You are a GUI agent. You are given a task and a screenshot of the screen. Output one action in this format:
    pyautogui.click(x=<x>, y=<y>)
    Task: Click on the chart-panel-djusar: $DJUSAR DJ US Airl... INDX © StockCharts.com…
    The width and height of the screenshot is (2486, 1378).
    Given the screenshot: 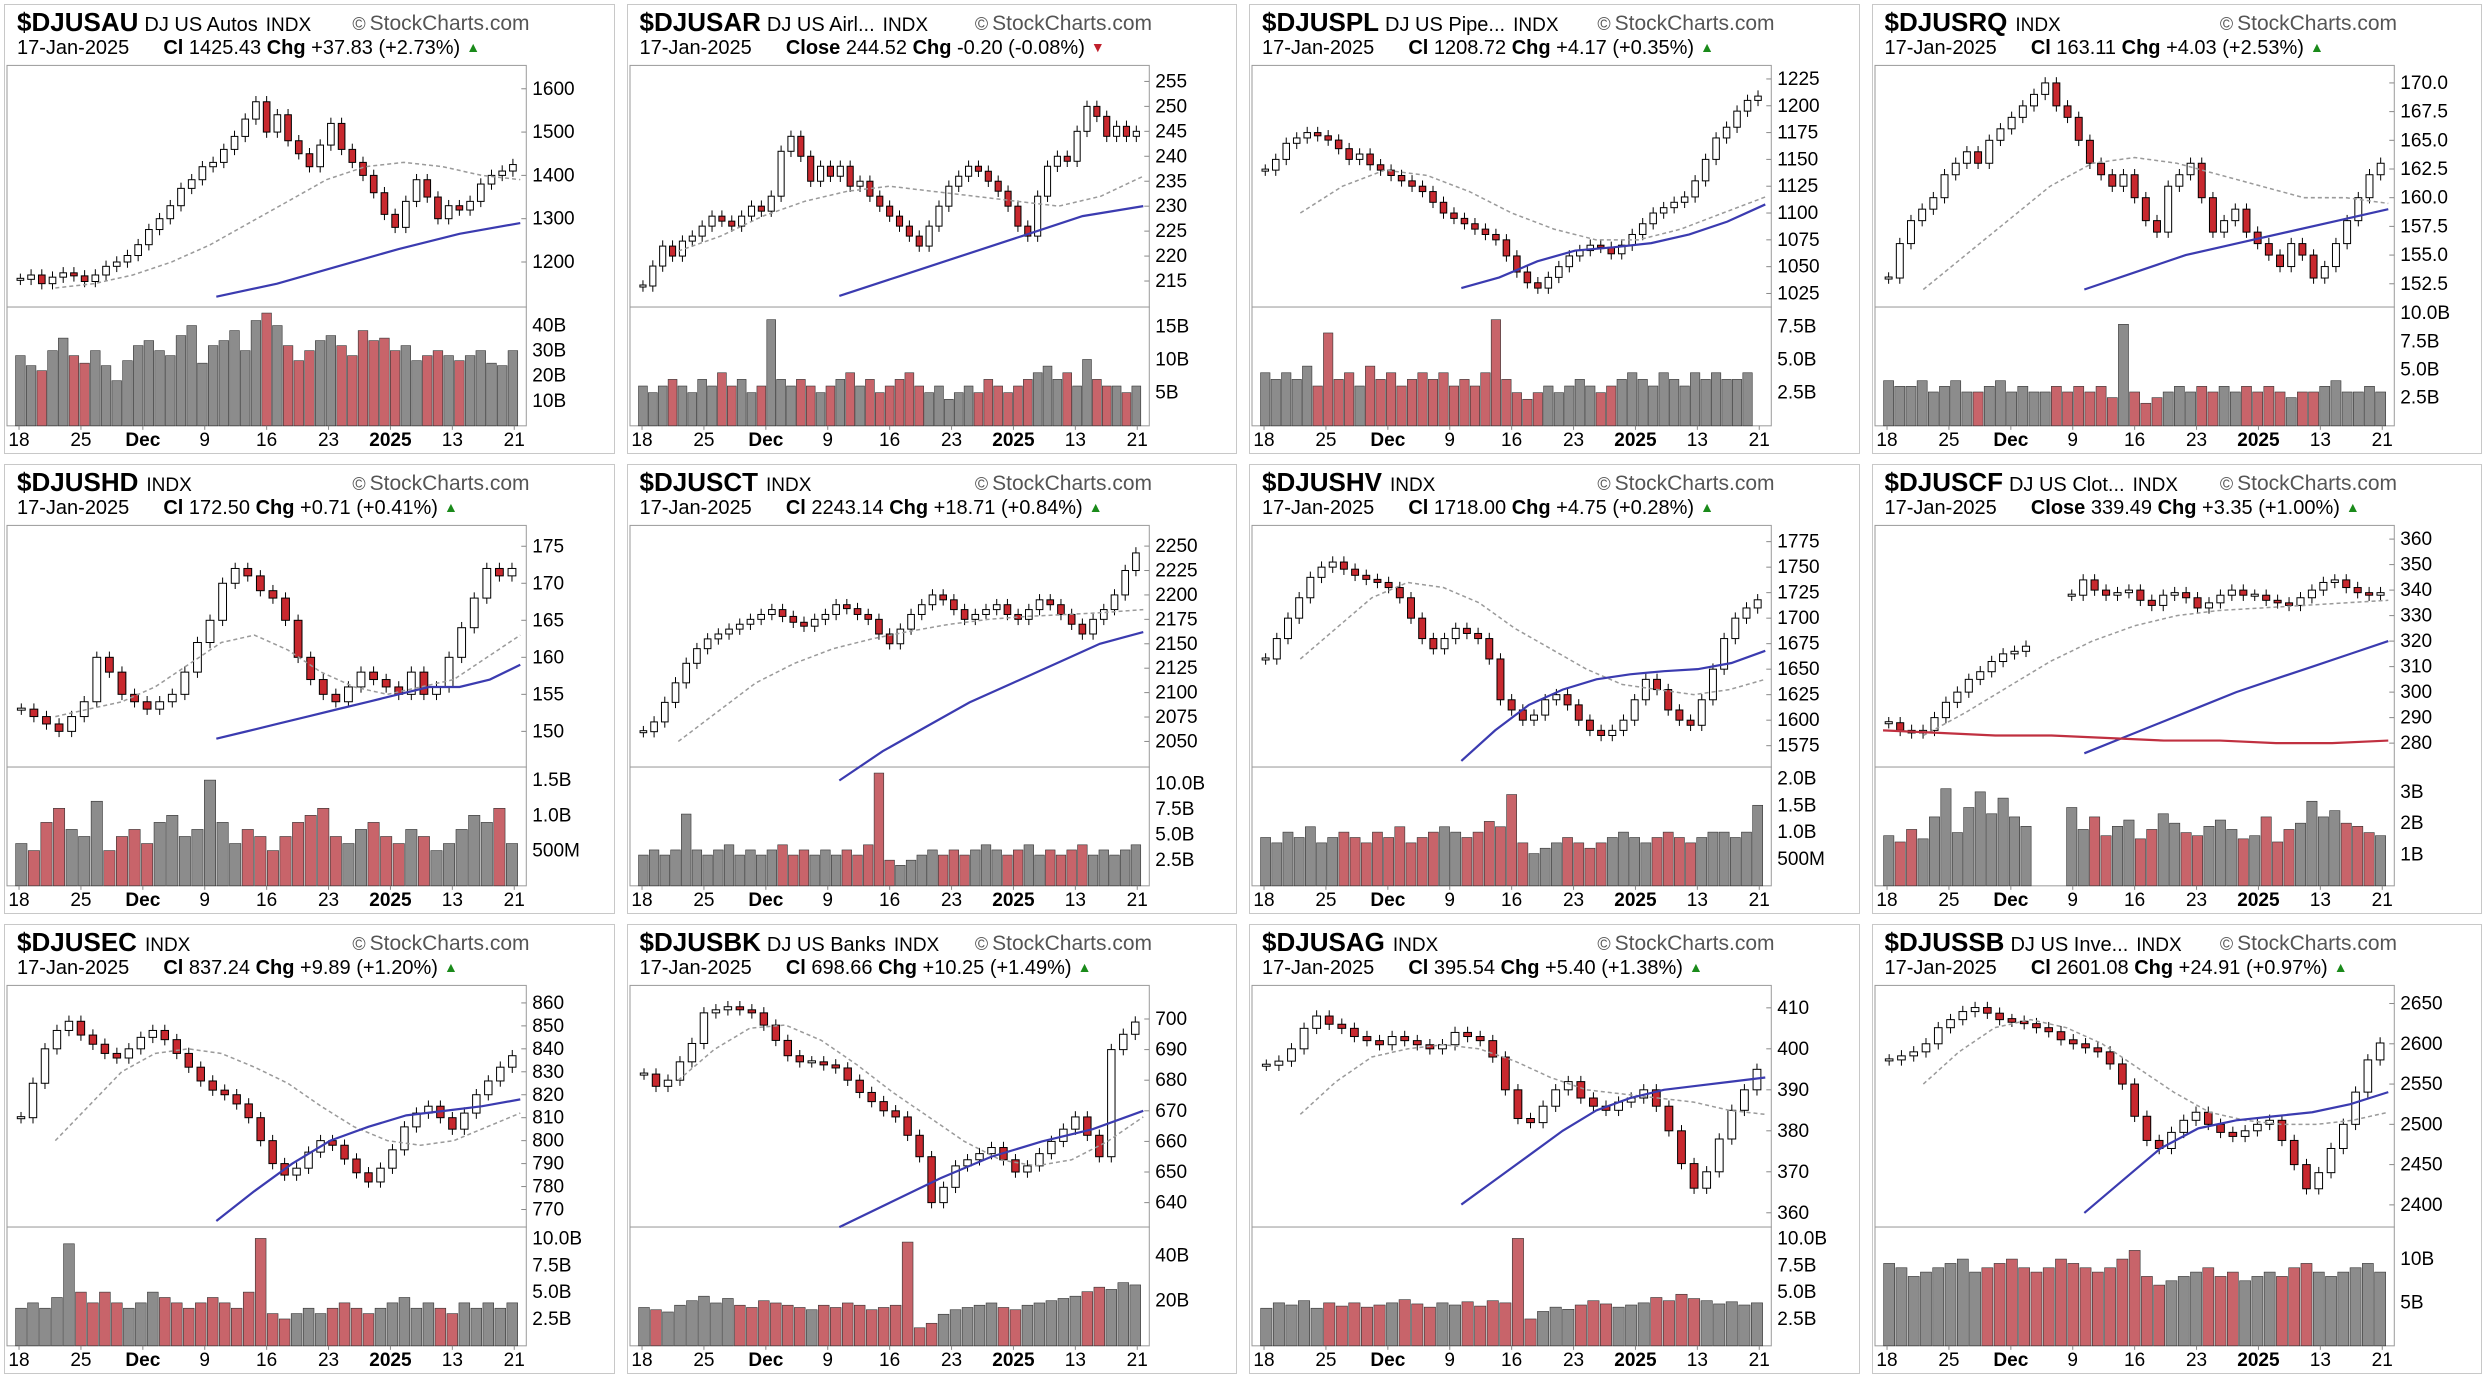 What is the action you would take?
    pyautogui.click(x=931, y=229)
    